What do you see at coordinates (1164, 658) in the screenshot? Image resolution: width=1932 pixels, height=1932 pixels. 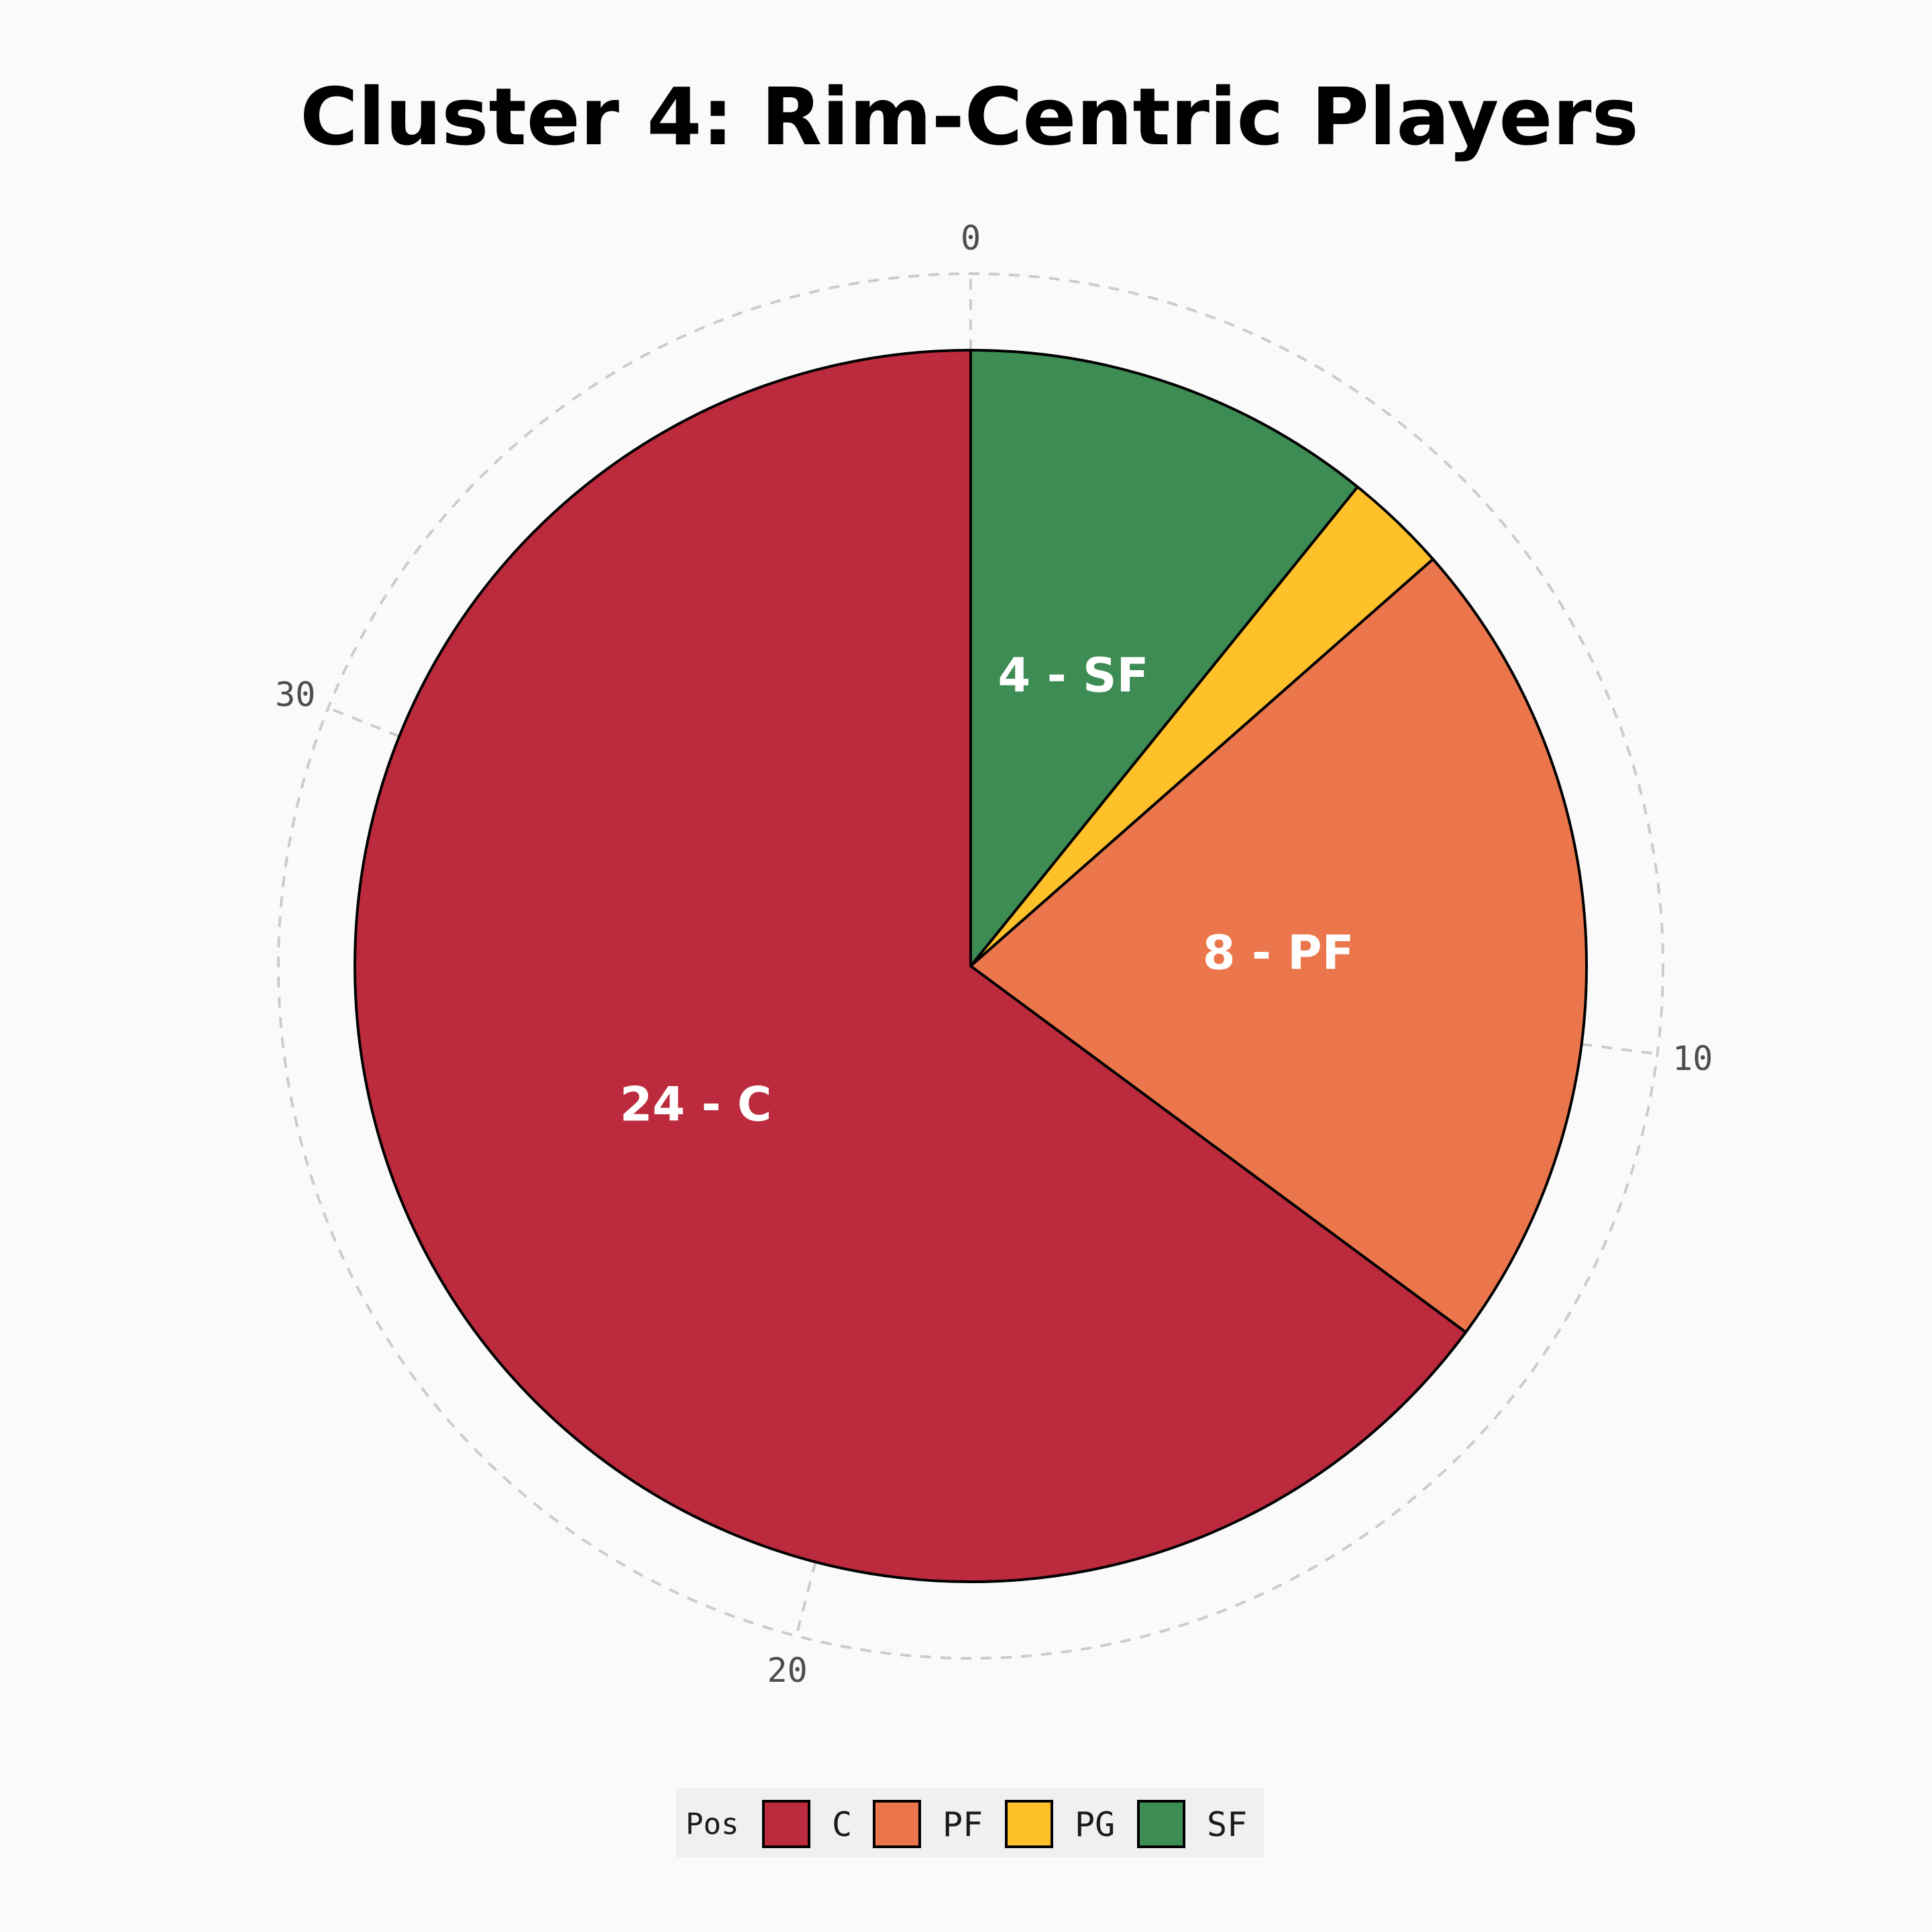 I see `pie-slice-sf` at bounding box center [1164, 658].